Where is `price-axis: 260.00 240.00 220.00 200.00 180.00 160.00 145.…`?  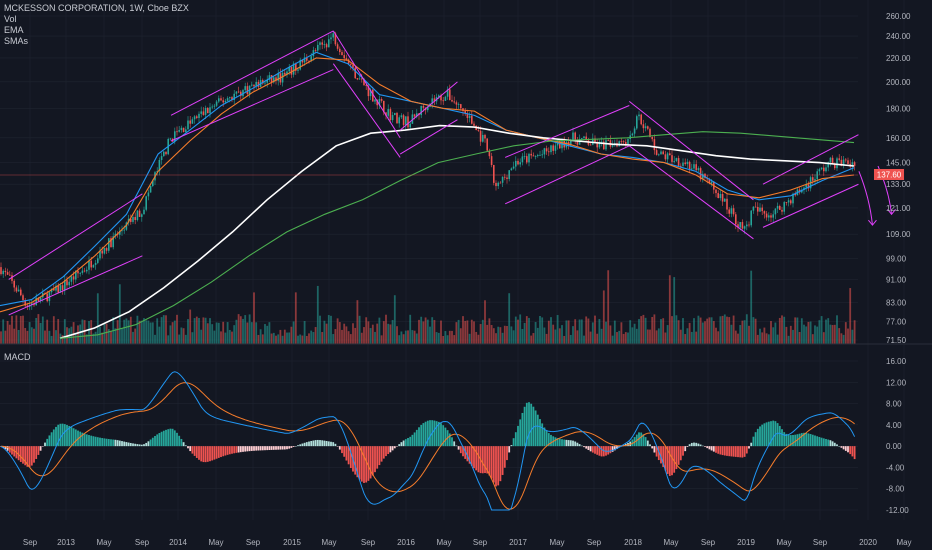 price-axis: 260.00 240.00 220.00 200.00 180.00 160.00 145.… is located at coordinates (898, 178).